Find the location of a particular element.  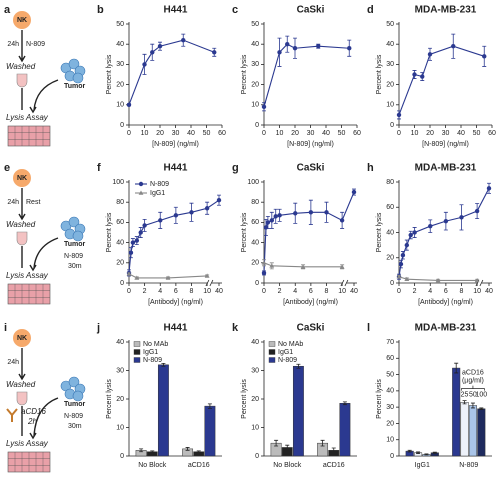

x-tick-label: 0 is located at coordinates (264, 133).